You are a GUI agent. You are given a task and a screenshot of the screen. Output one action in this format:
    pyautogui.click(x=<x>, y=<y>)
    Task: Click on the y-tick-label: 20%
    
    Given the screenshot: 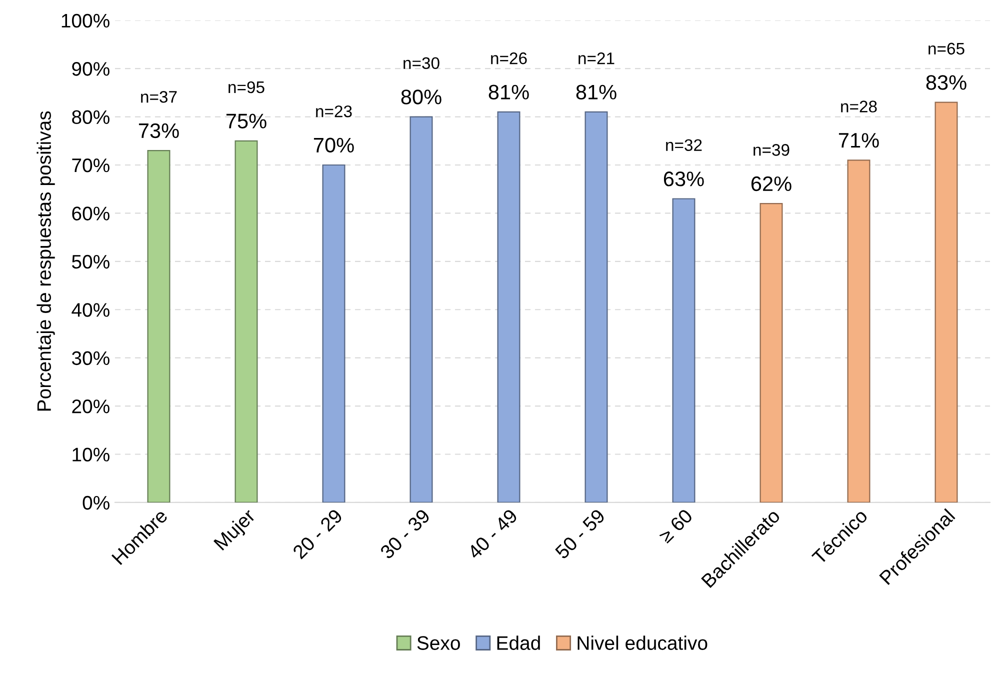 What is the action you would take?
    pyautogui.click(x=91, y=407)
    